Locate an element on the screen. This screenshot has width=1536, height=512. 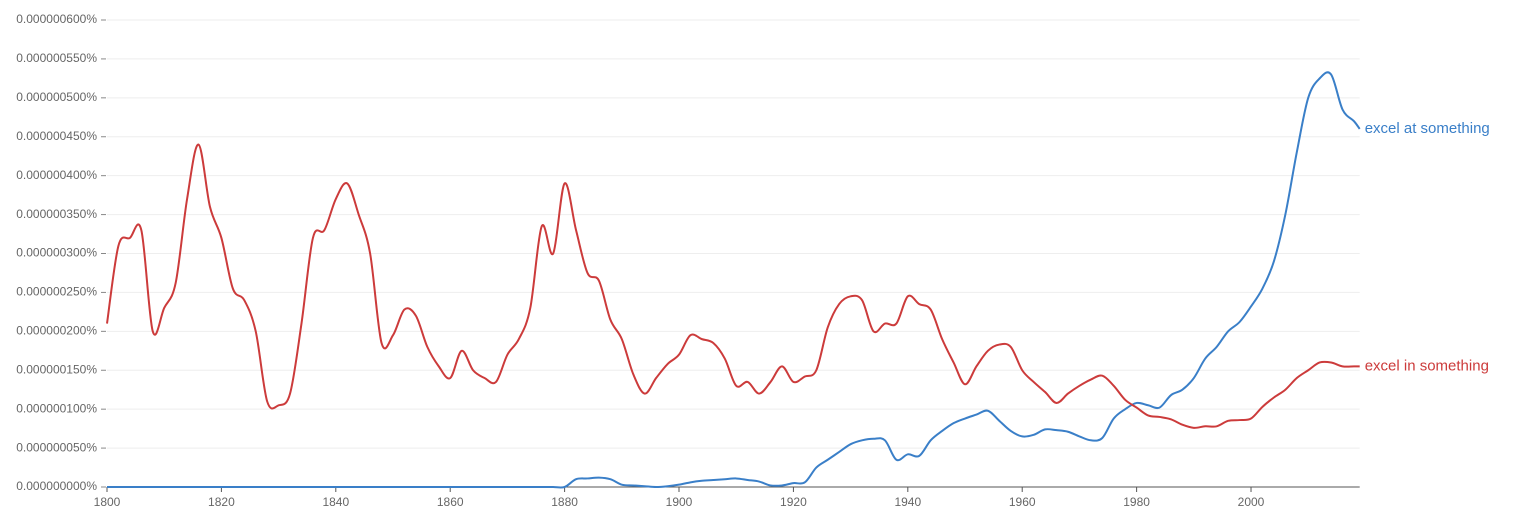
y-tick-label: 0.000000400% is located at coordinates (56, 175).